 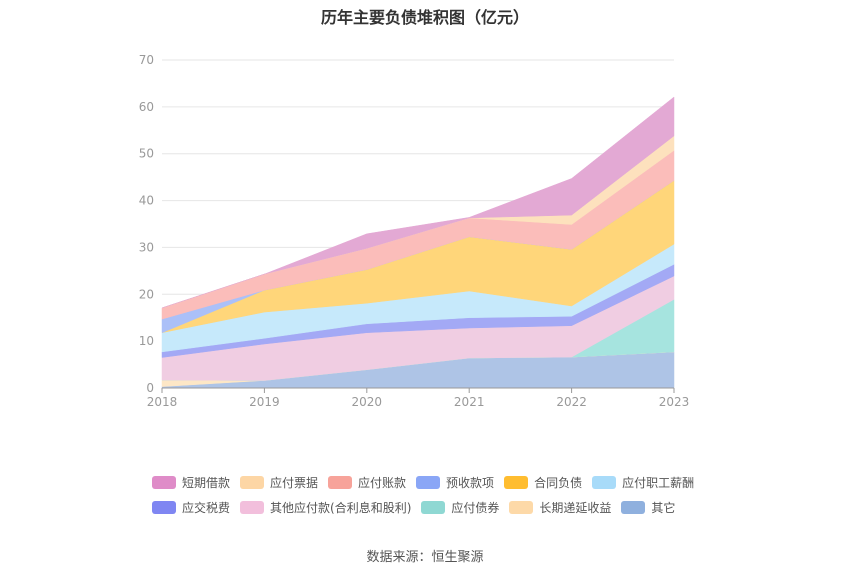 What do you see at coordinates (146, 341) in the screenshot?
I see `y-tick-label: 10` at bounding box center [146, 341].